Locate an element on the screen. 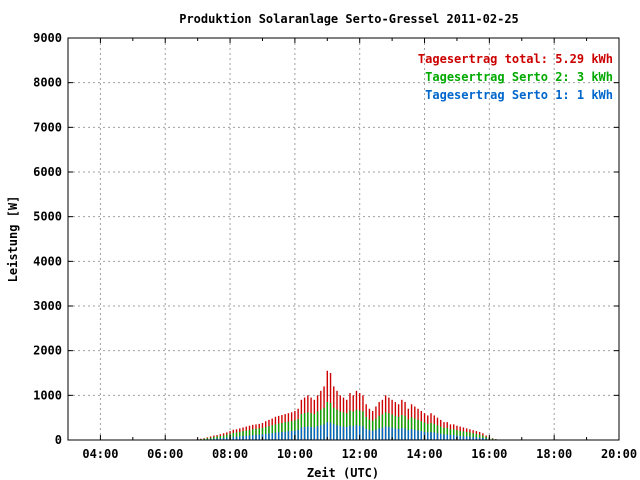  y-tick-label: 8000 is located at coordinates (47, 83).